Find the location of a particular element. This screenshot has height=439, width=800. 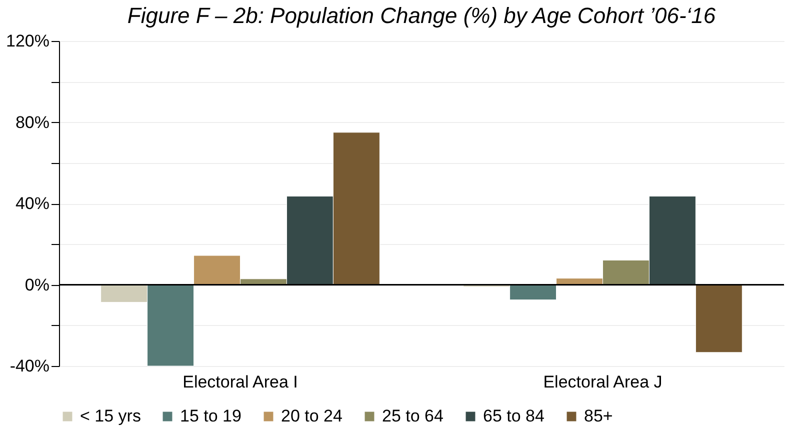

y-tick-label: -40% is located at coordinates (30, 366).